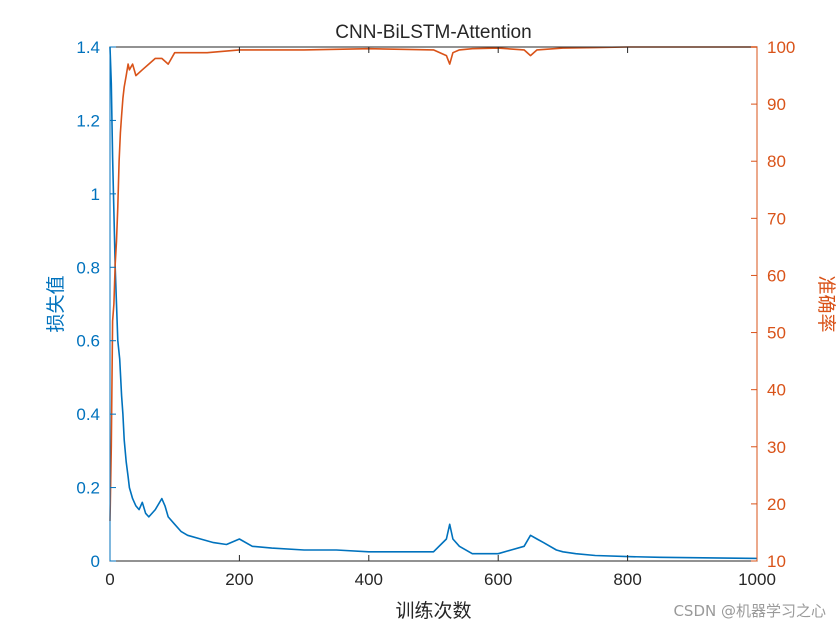 Image resolution: width=840 pixels, height=630 pixels. Describe the element at coordinates (95, 194) in the screenshot. I see `y-tick-label-left: 1` at that location.